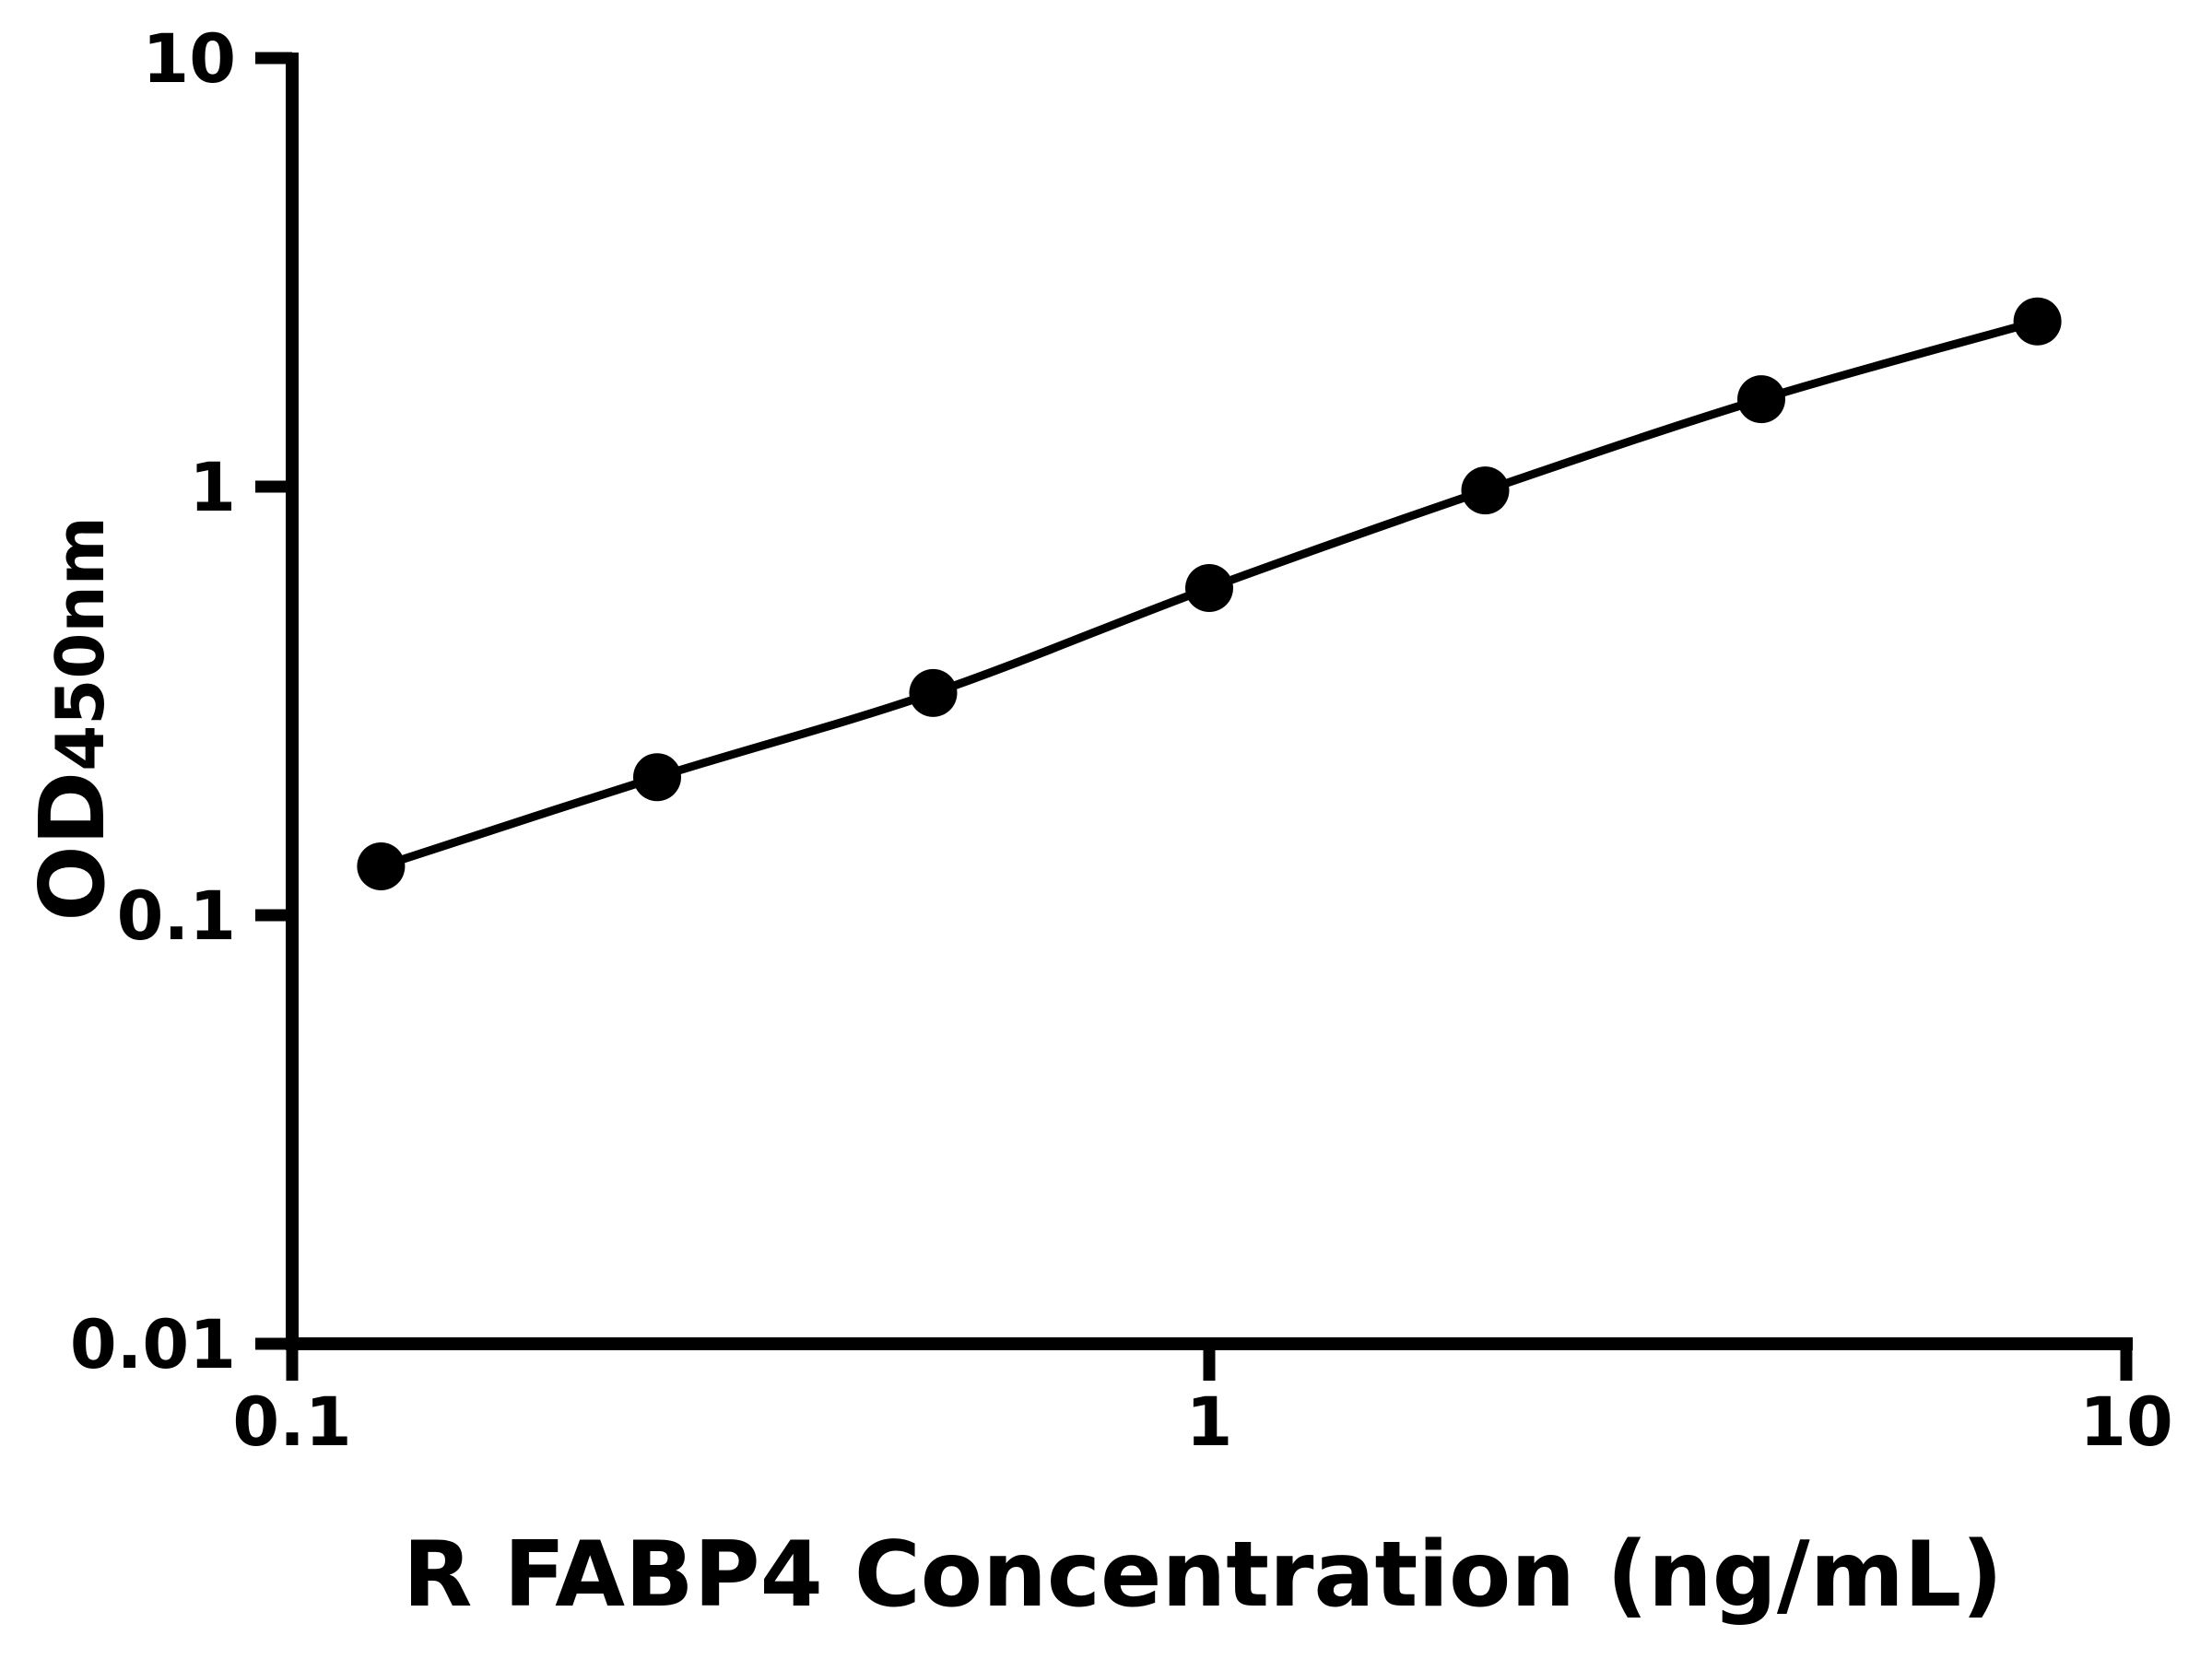 The width and height of the screenshot is (2212, 1659). Describe the element at coordinates (176, 916) in the screenshot. I see `y-tick-label: 0.1` at that location.